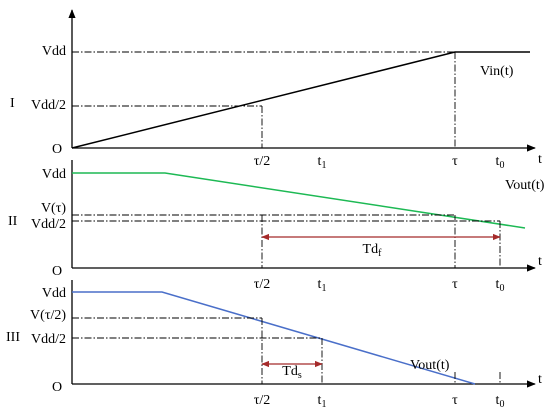 The height and width of the screenshot is (414, 550). I want to click on delay-label: Tds, so click(292, 372).